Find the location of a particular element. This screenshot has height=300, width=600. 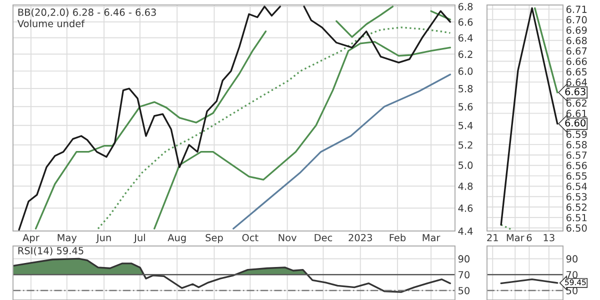

y-tick-label: 4.8 is located at coordinates (465, 186).